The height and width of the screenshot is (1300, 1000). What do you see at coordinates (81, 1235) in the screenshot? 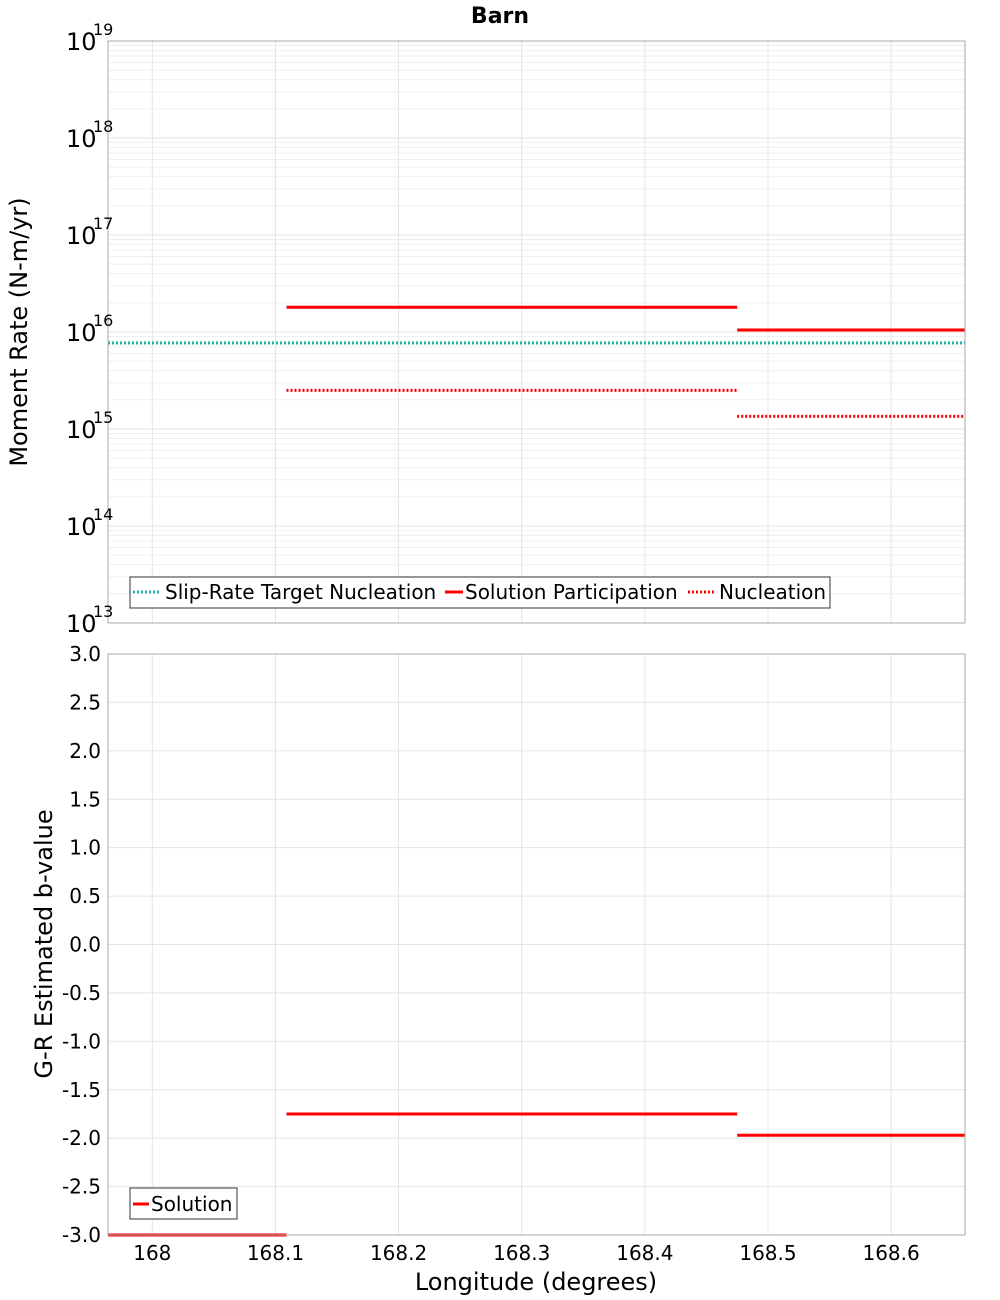
I see `b-value-y-tick-label: -3.0` at bounding box center [81, 1235].